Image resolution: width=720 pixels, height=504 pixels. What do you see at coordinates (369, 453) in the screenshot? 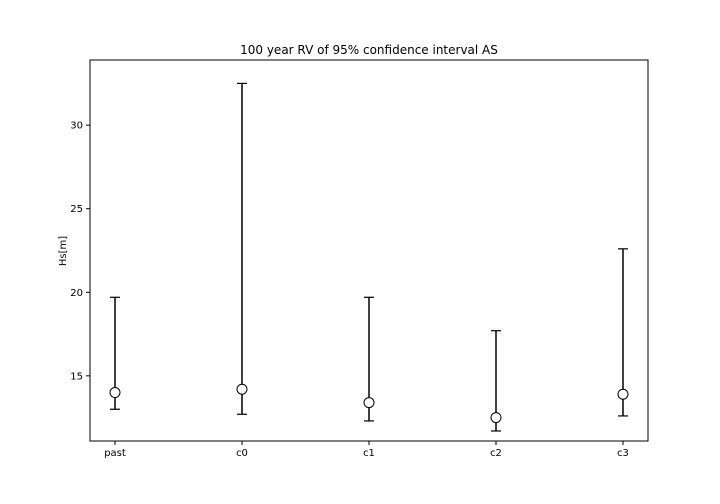
I see `x-tick-label: c1` at bounding box center [369, 453].